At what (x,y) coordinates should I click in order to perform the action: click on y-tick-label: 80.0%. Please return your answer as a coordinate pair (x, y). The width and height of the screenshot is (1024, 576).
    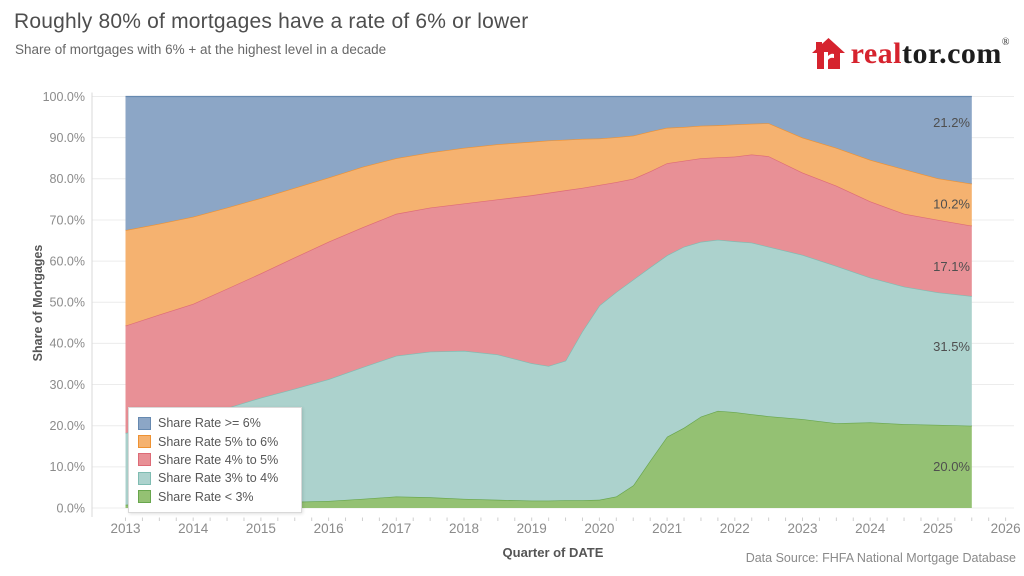
    Looking at the image, I should click on (67, 179).